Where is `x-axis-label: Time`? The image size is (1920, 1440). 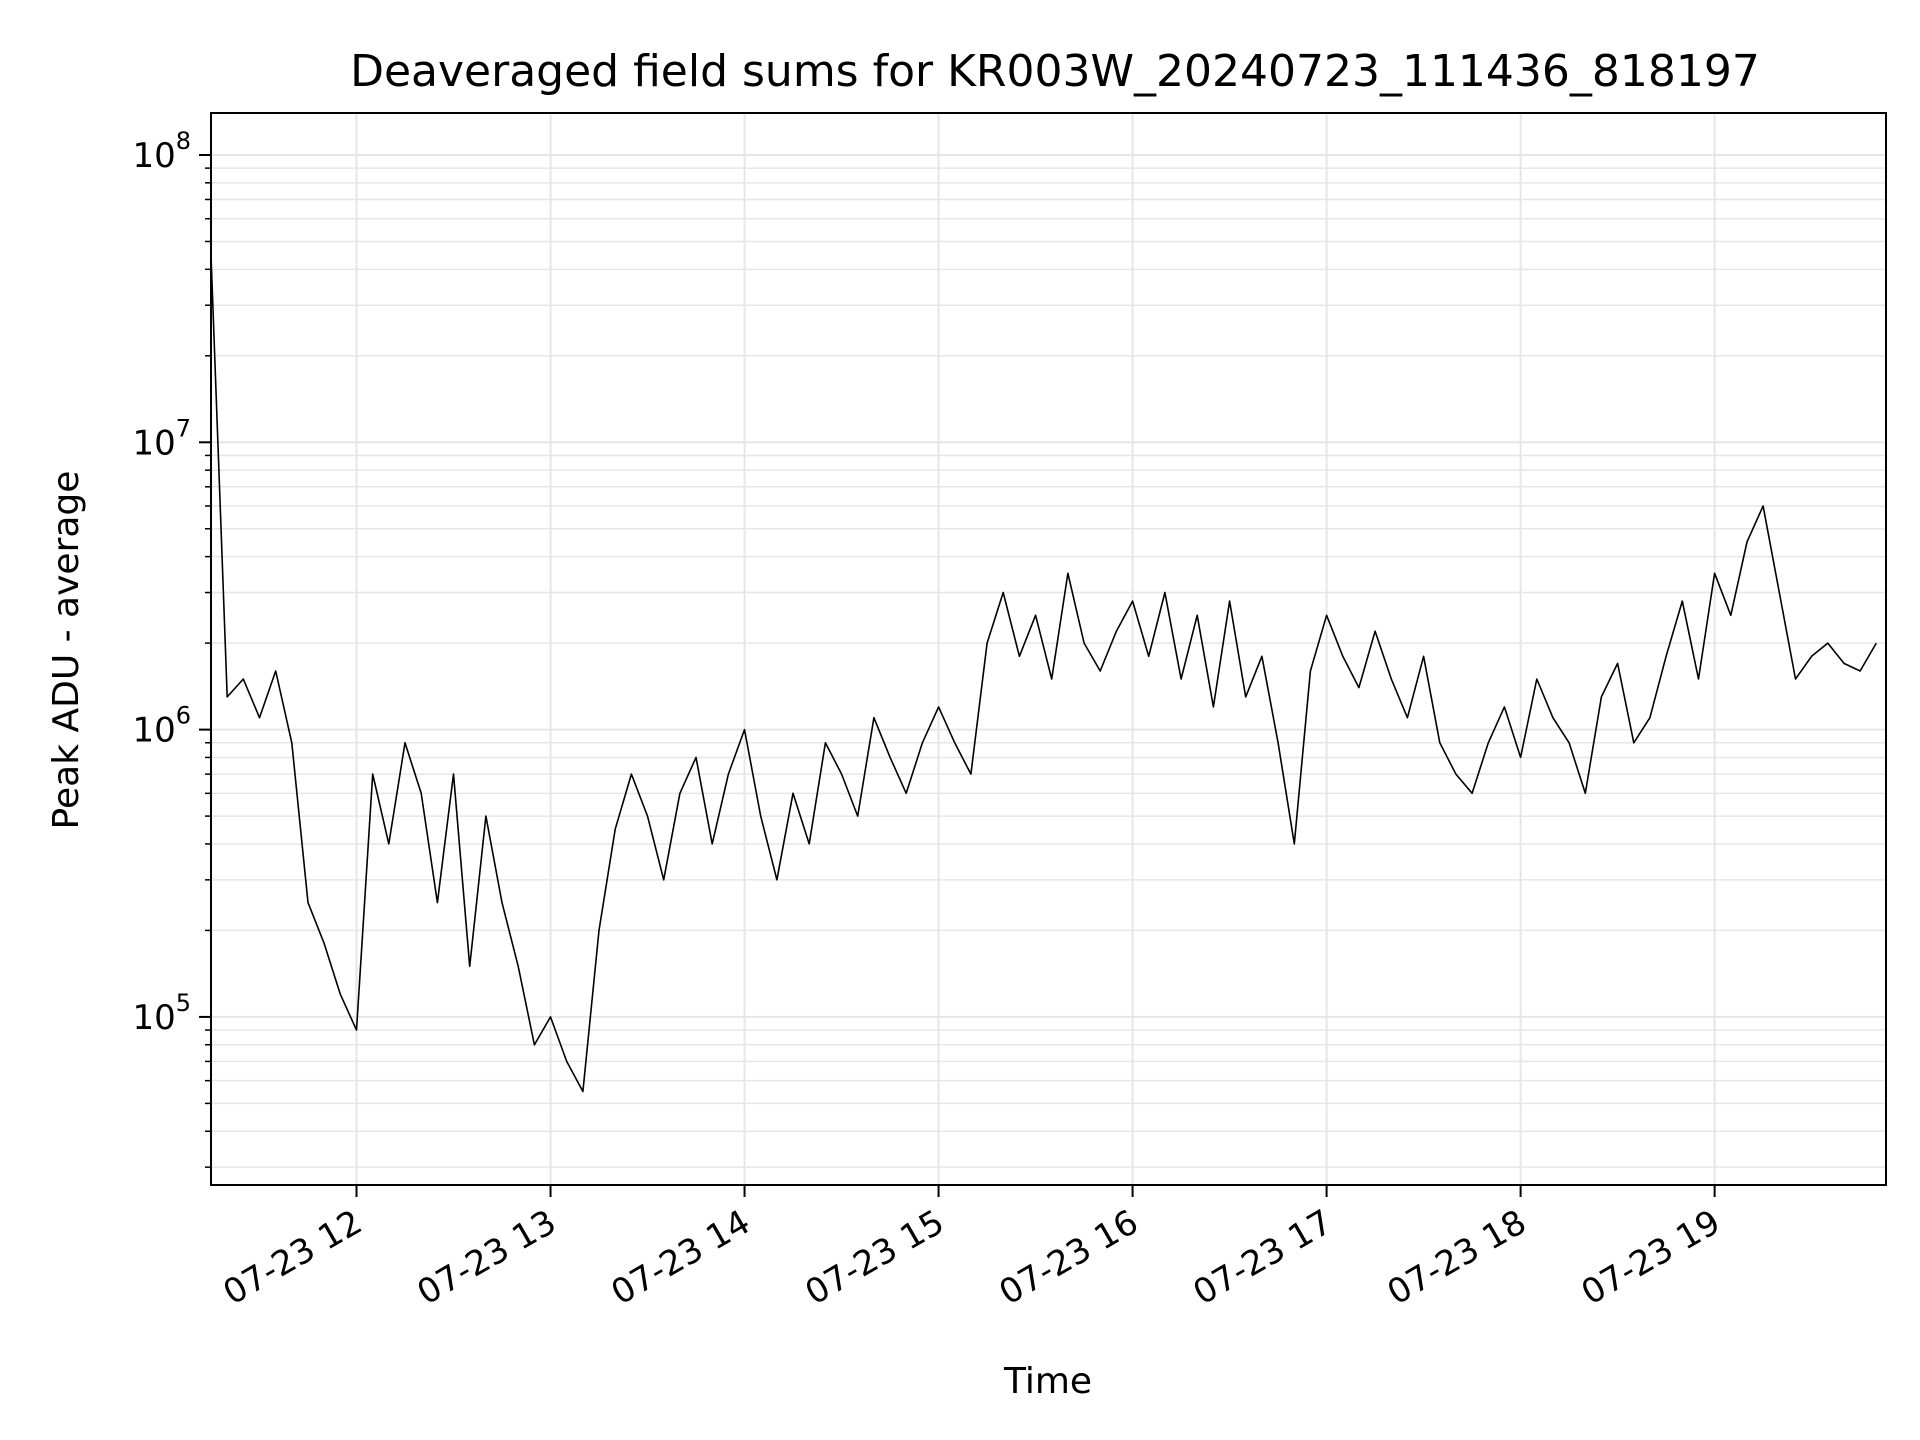
x-axis-label: Time is located at coordinates (1047, 1381).